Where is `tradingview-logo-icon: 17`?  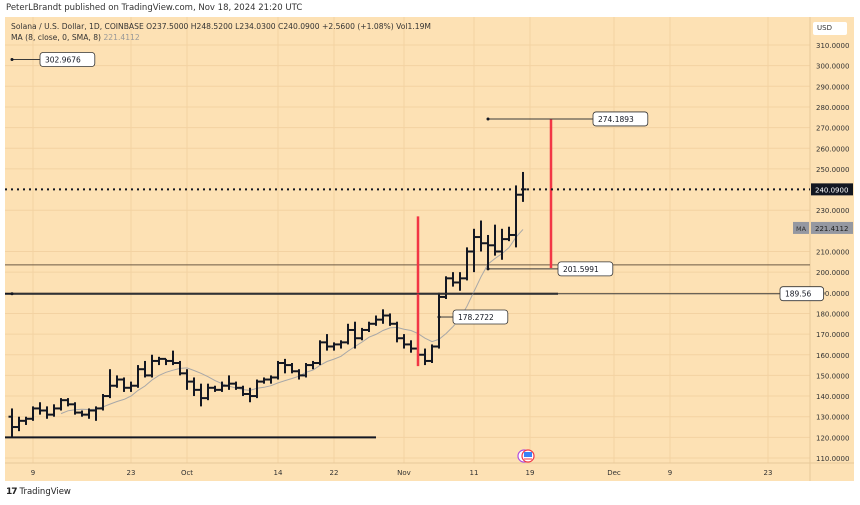 tradingview-logo-icon: 17 is located at coordinates (11, 492).